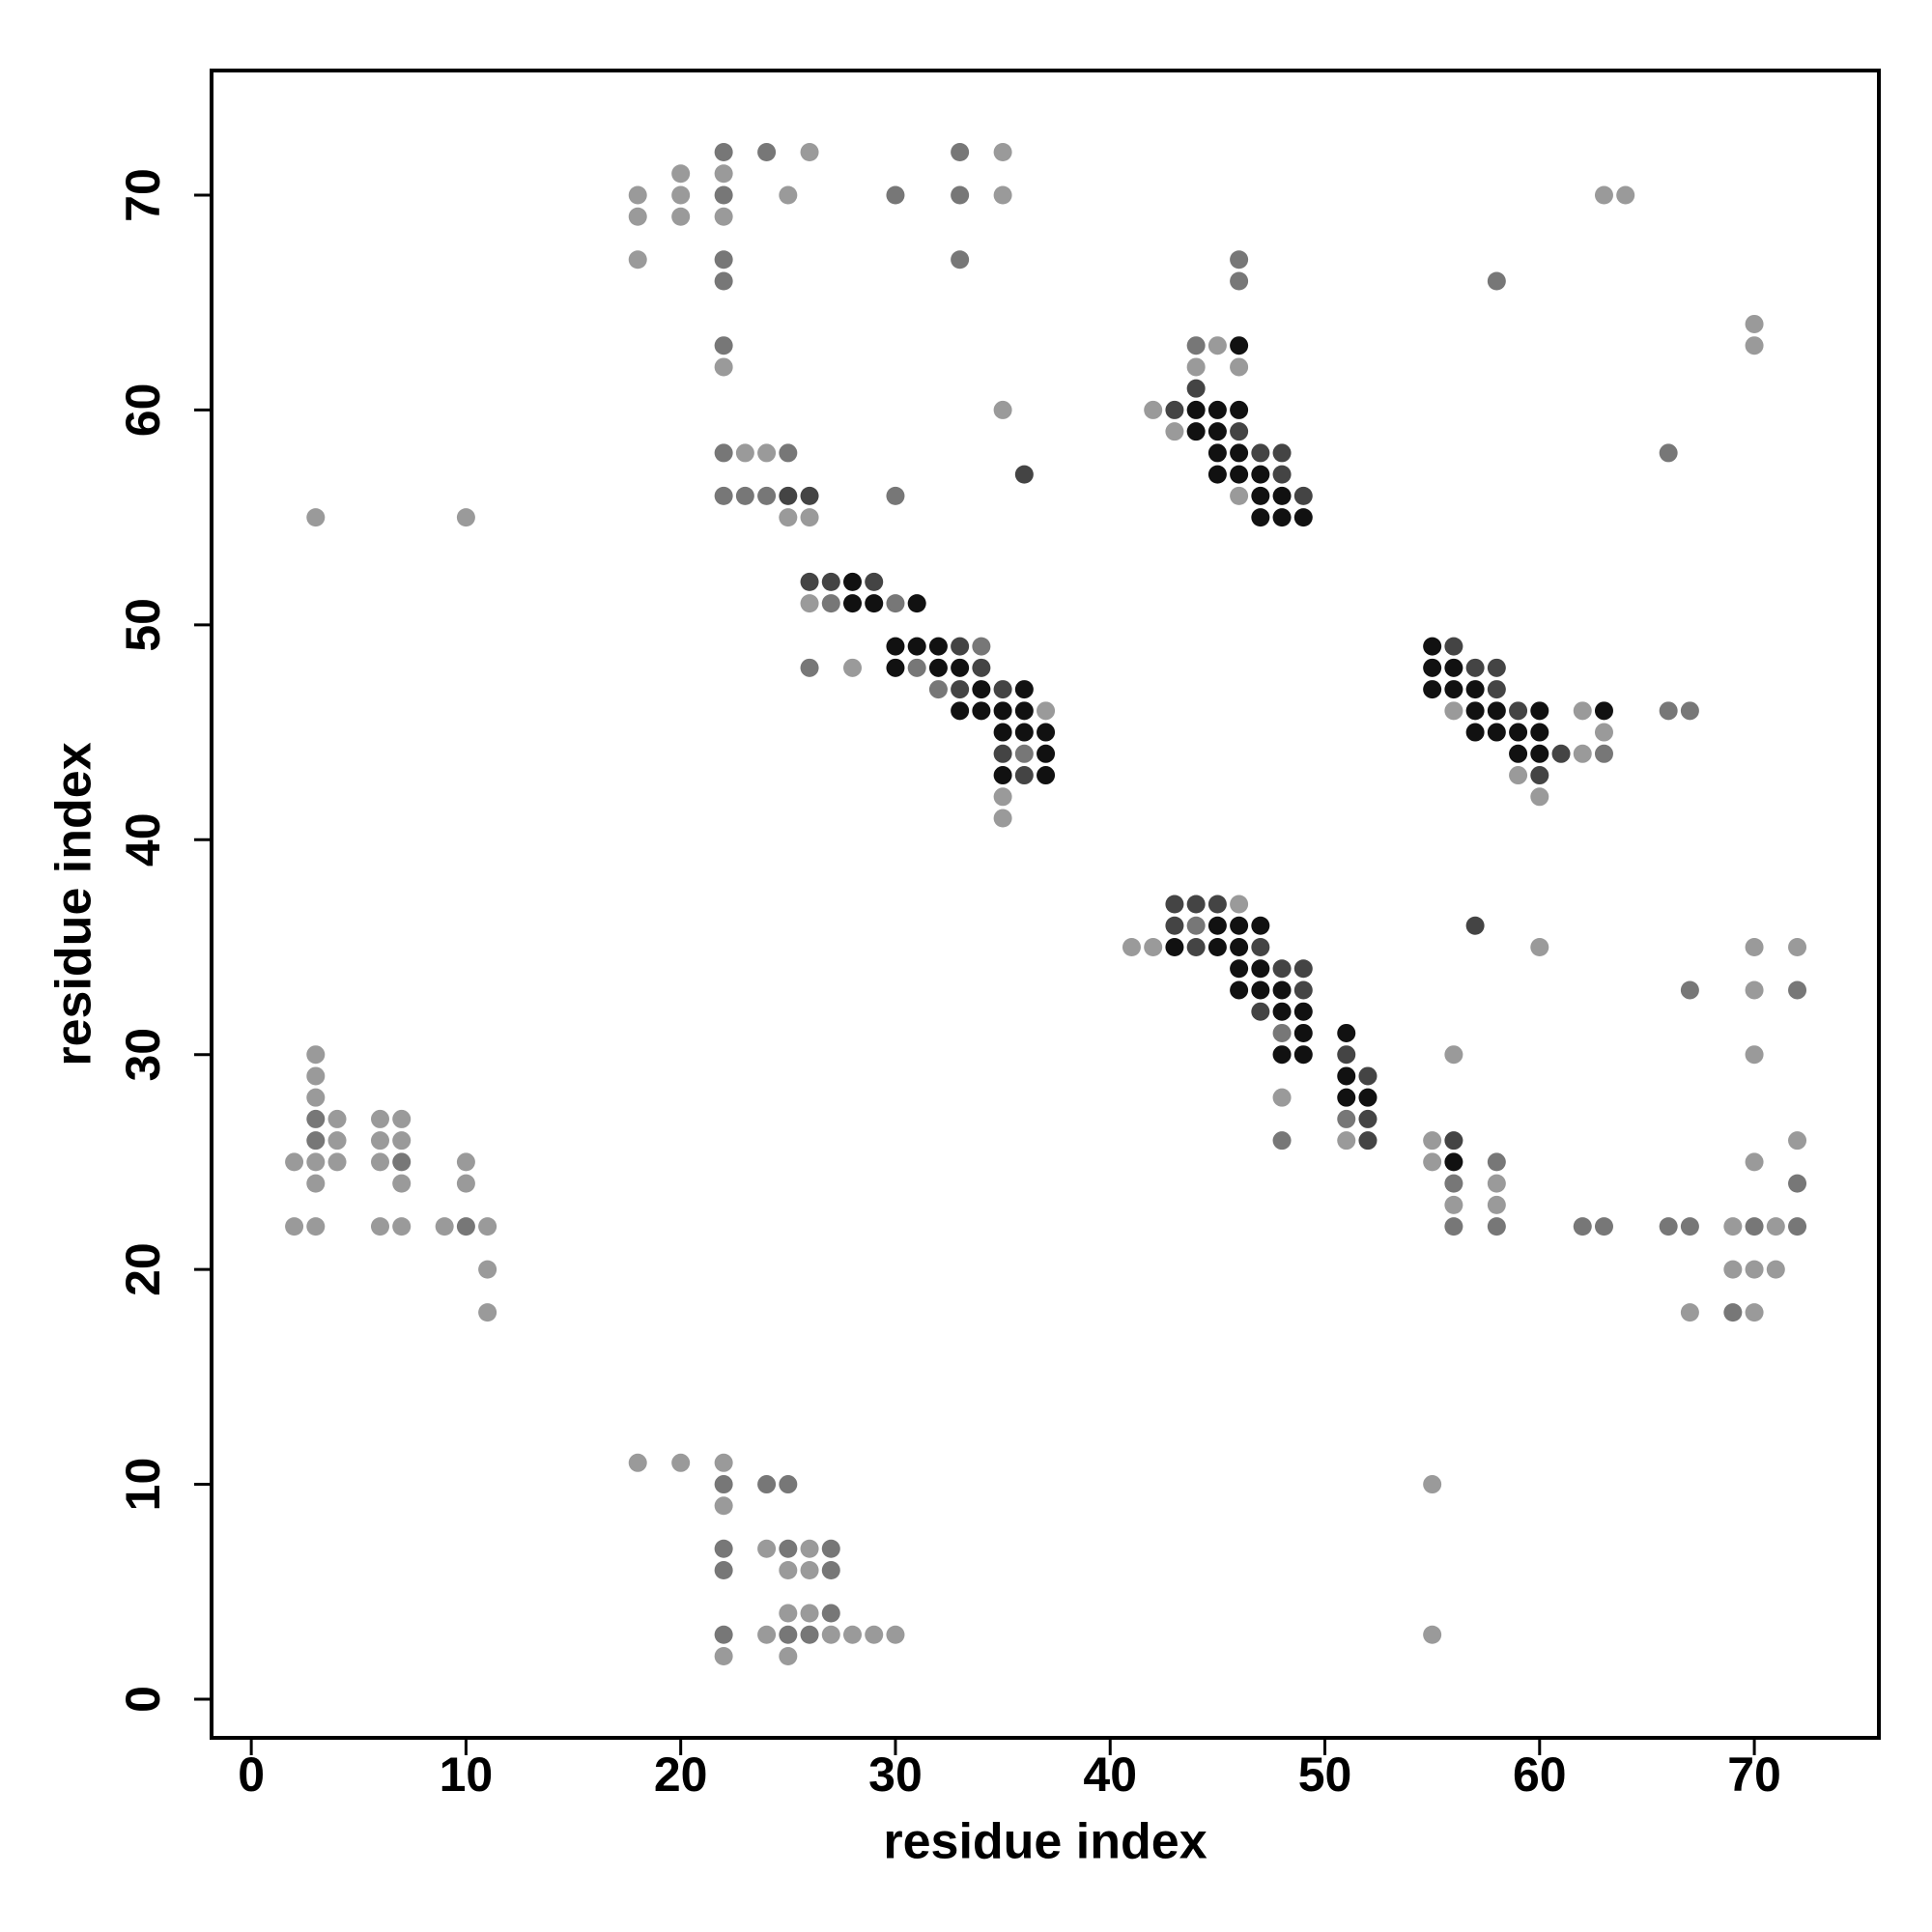  Describe the element at coordinates (1045, 1842) in the screenshot. I see `x-axis-title: residue index` at that location.